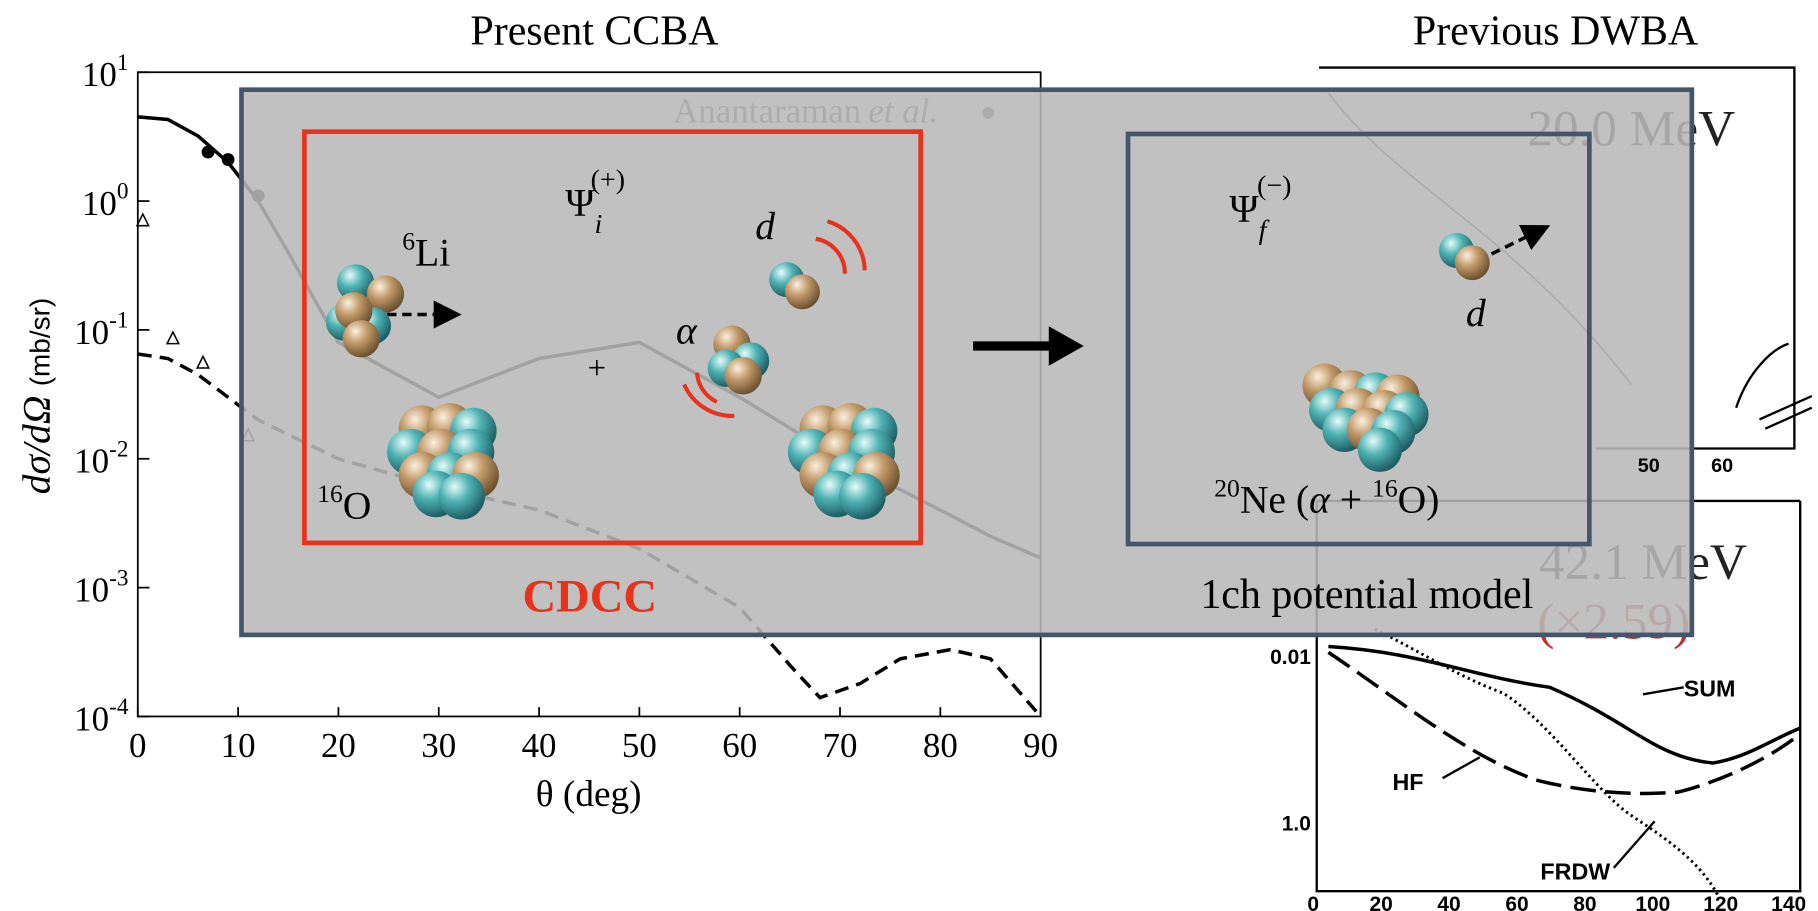 The width and height of the screenshot is (1818, 911). What do you see at coordinates (432, 253) in the screenshot?
I see `li-symbol: Li` at bounding box center [432, 253].